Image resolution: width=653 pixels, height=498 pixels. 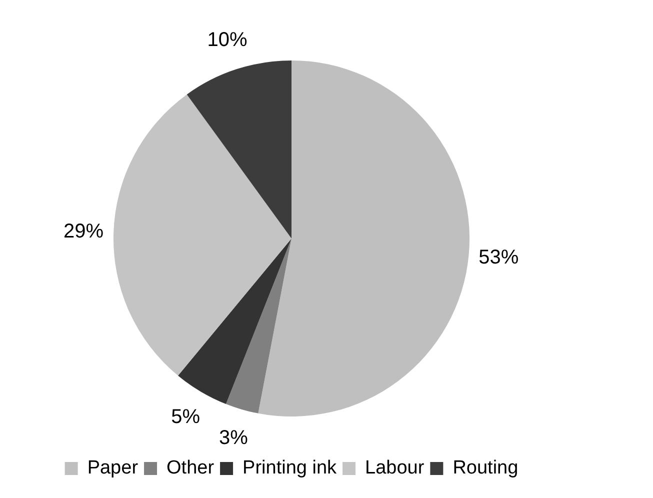 What do you see at coordinates (113, 468) in the screenshot?
I see `legend-label: Paper` at bounding box center [113, 468].